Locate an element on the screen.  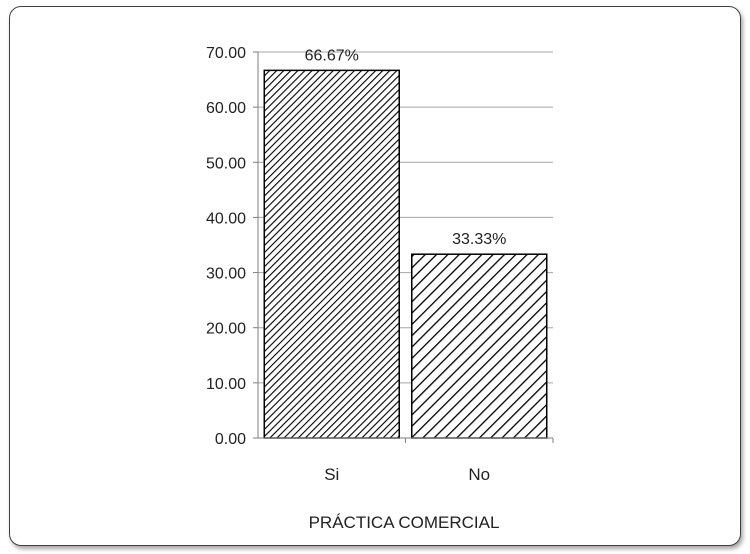
bar-no is located at coordinates (479, 346).